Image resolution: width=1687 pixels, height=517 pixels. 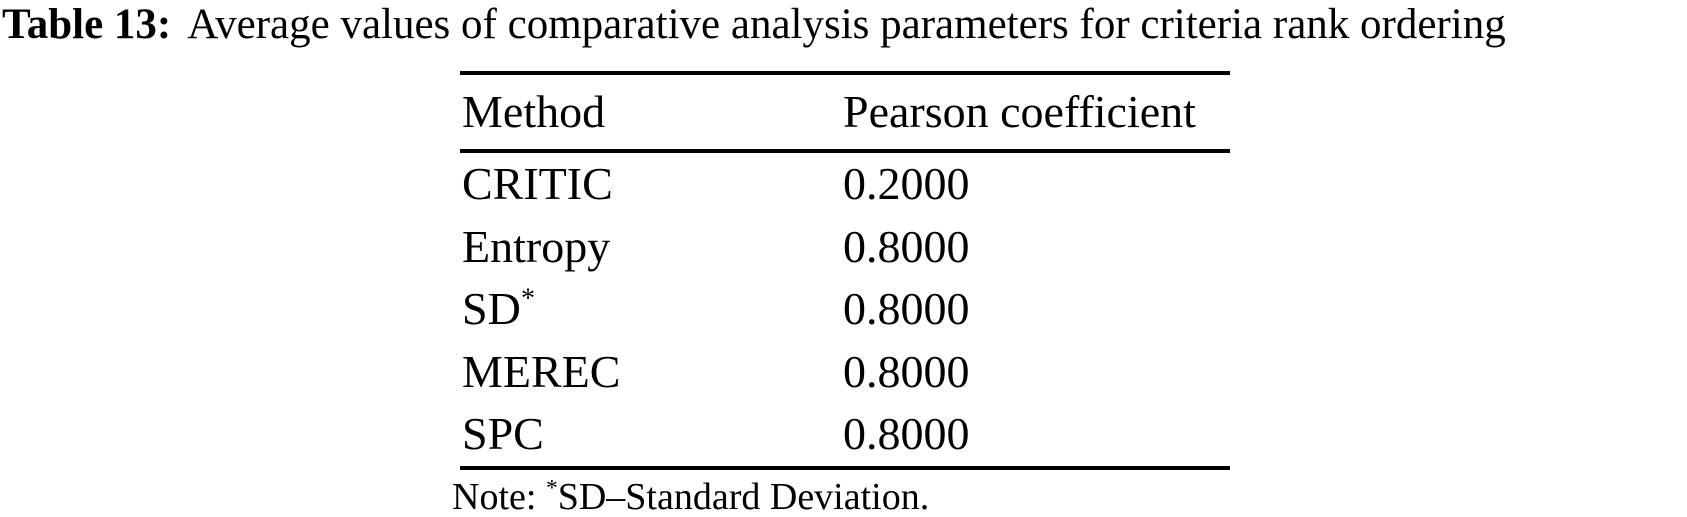 I want to click on table-row: Entropy 0.8000, so click(x=845, y=247).